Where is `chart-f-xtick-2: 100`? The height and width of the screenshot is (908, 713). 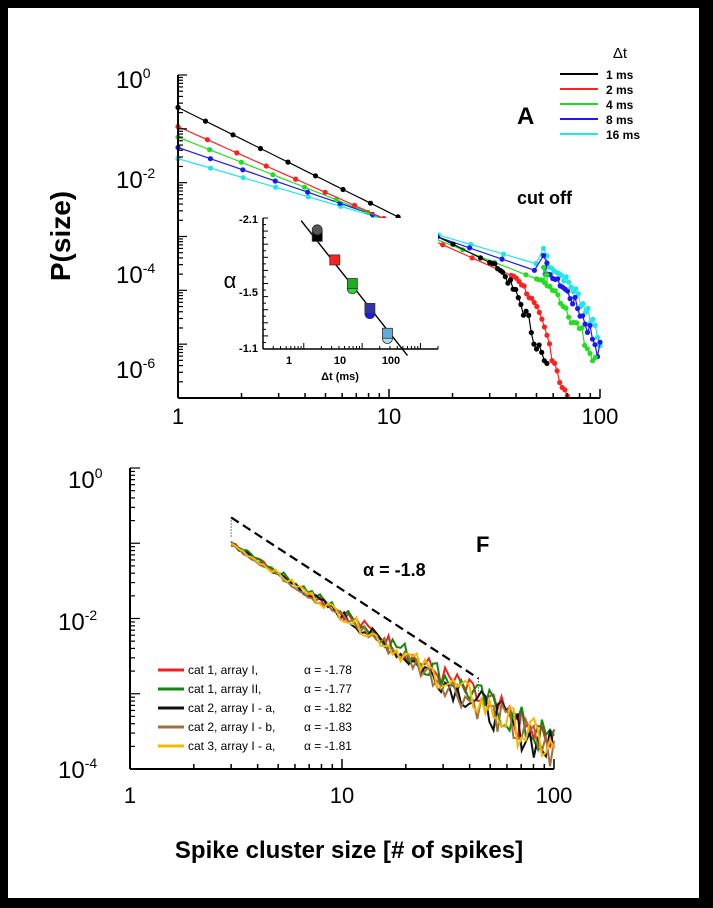 chart-f-xtick-2: 100 is located at coordinates (554, 795).